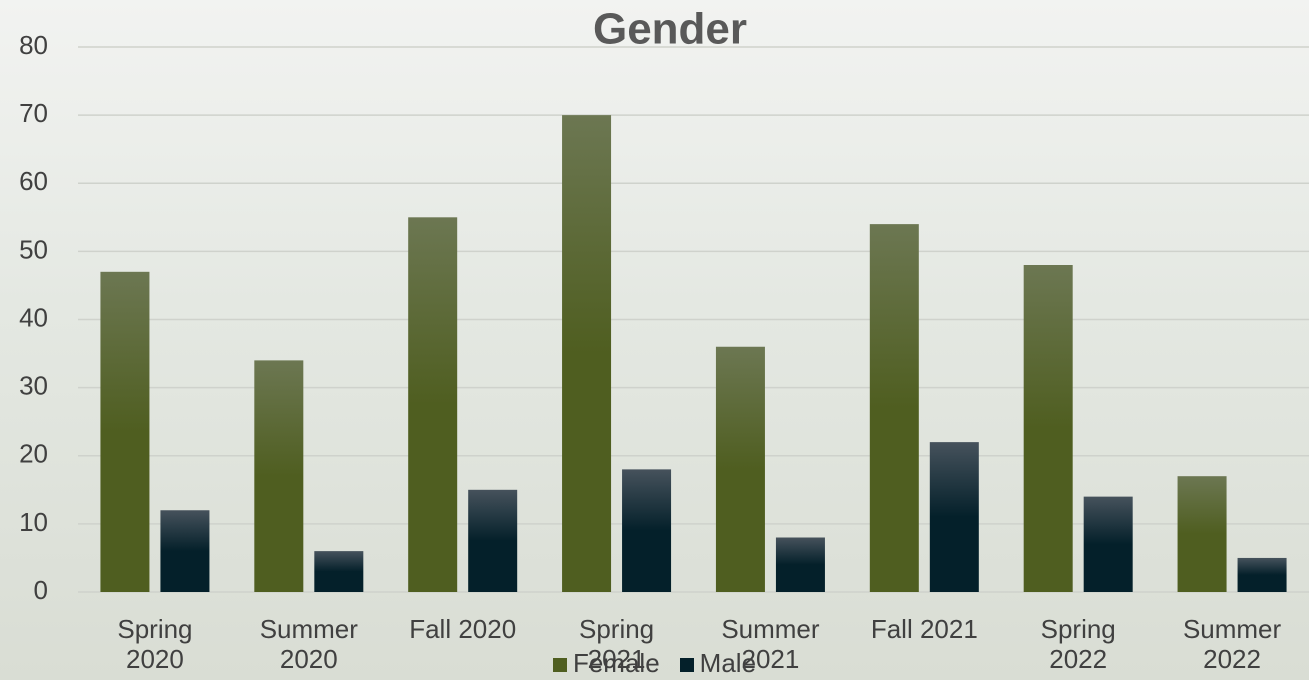  I want to click on chart-title: Gender, so click(670, 29).